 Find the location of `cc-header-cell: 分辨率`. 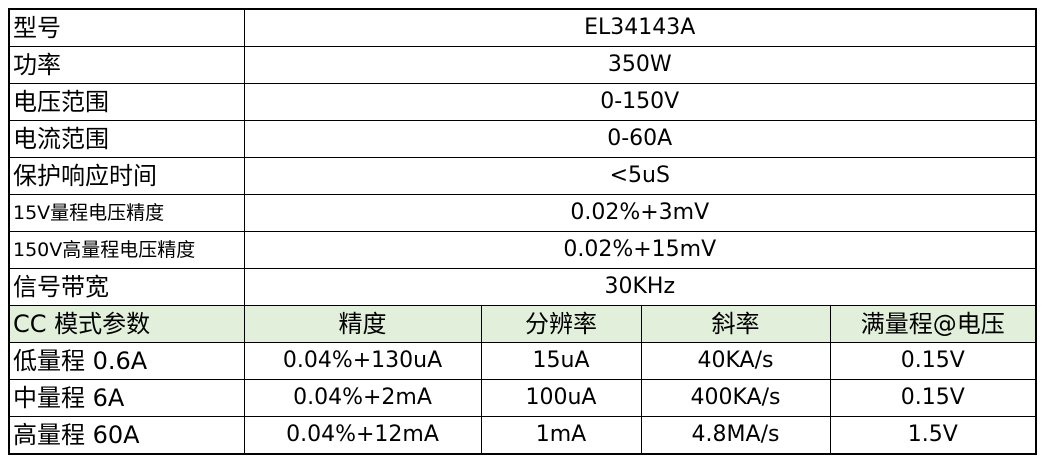

cc-header-cell: 分辨率 is located at coordinates (561, 324).